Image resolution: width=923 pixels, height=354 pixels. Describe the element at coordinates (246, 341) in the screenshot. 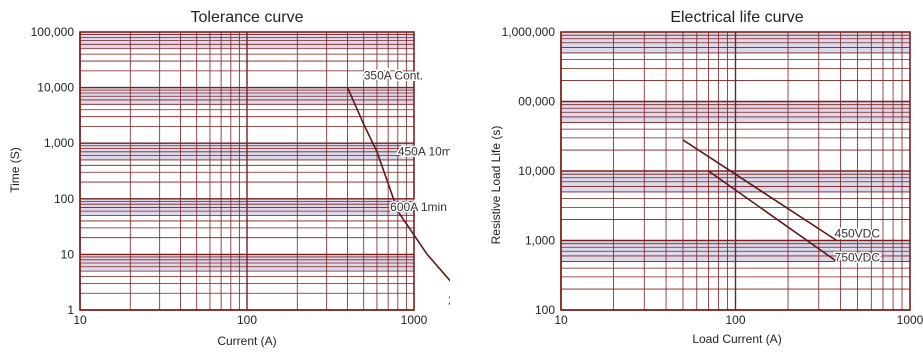

I see `x-axis-label: Current (A)` at that location.